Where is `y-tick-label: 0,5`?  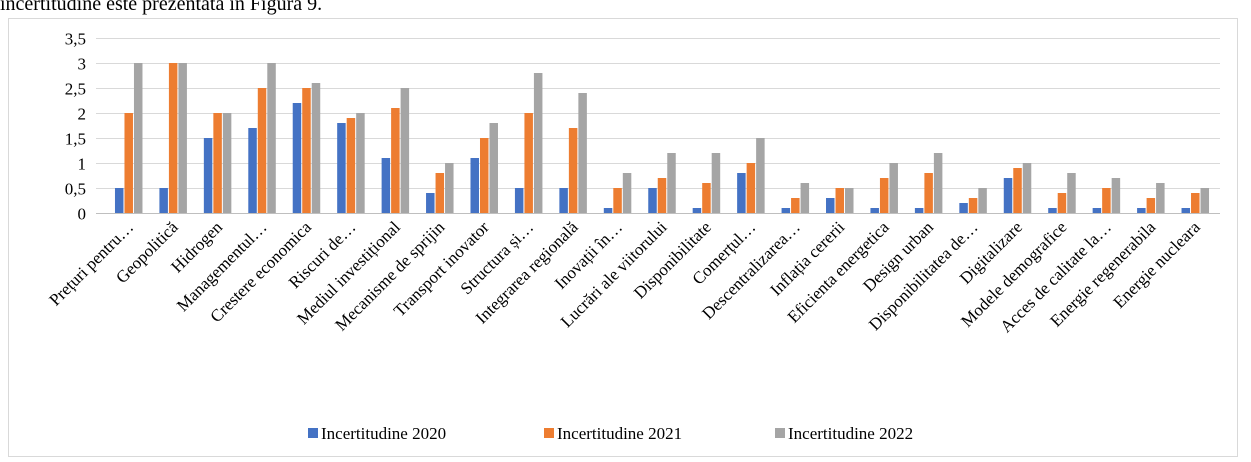 y-tick-label: 0,5 is located at coordinates (75, 189).